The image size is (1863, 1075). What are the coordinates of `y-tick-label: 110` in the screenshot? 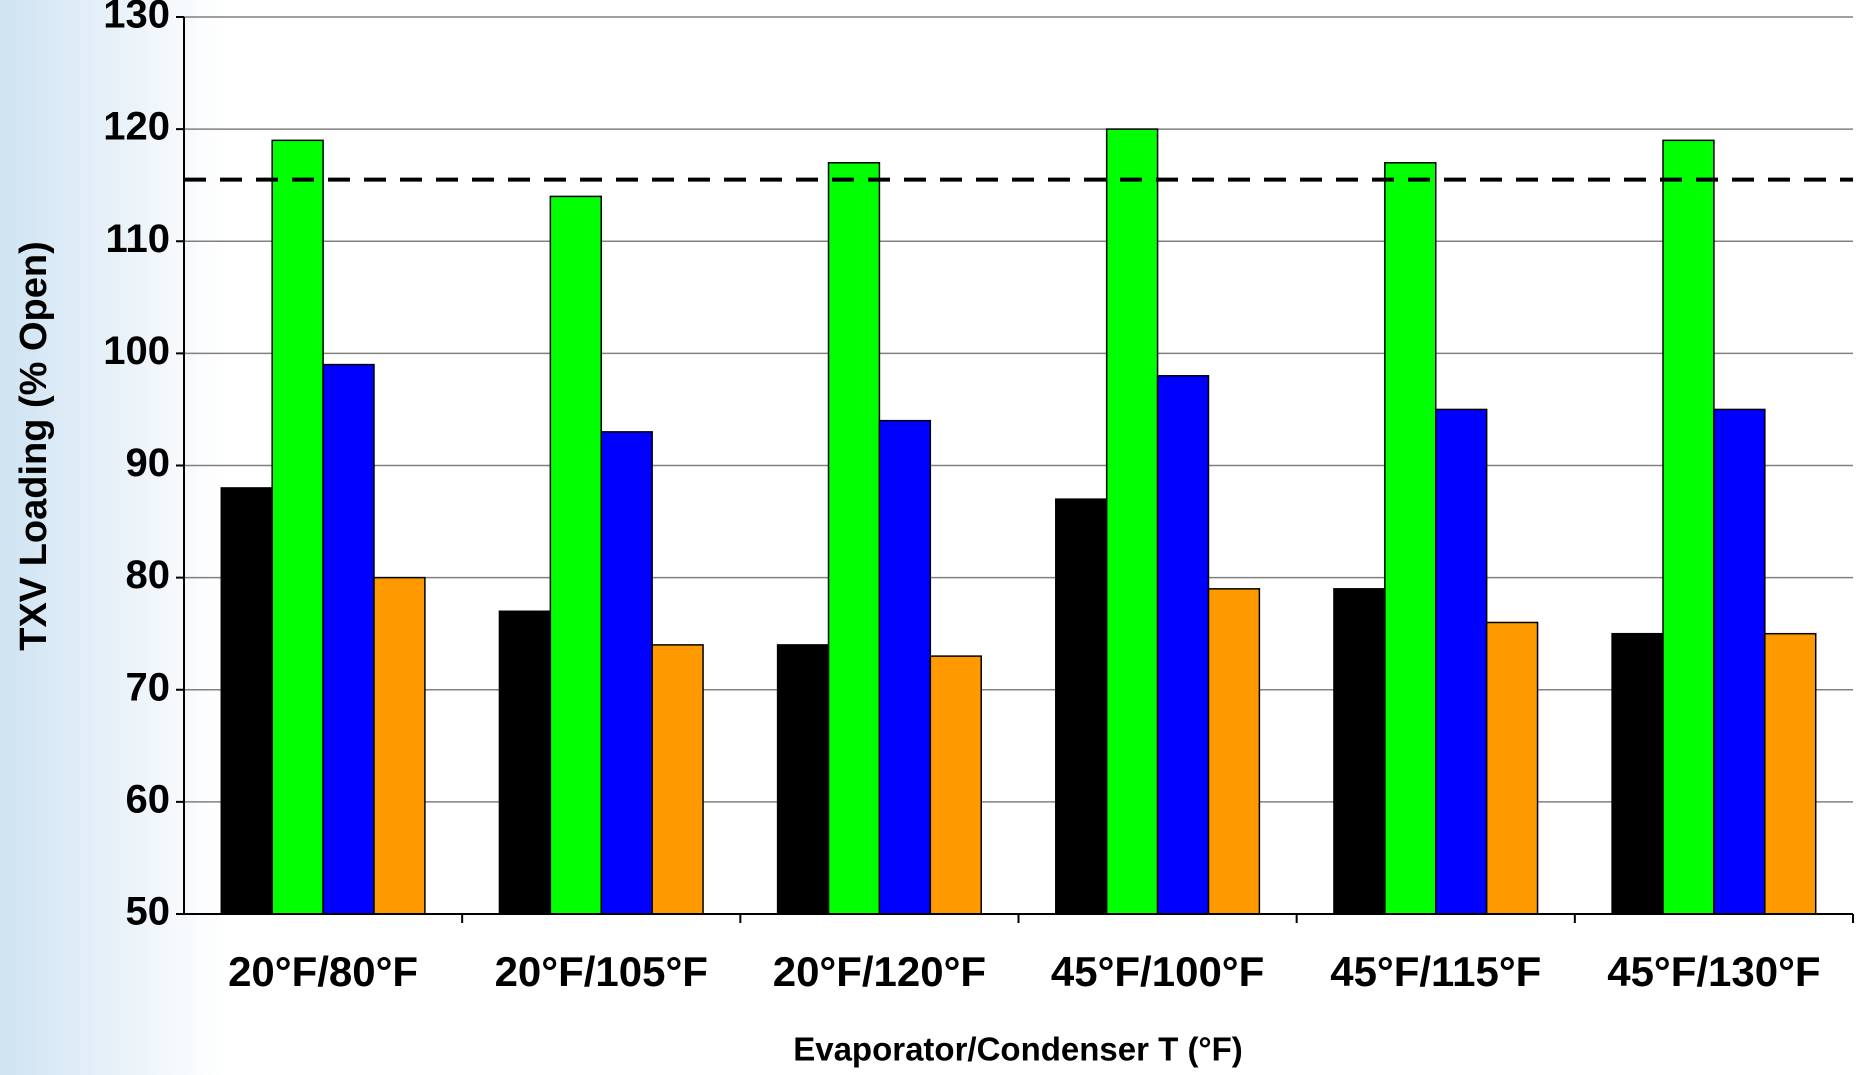 It's located at (137, 239).